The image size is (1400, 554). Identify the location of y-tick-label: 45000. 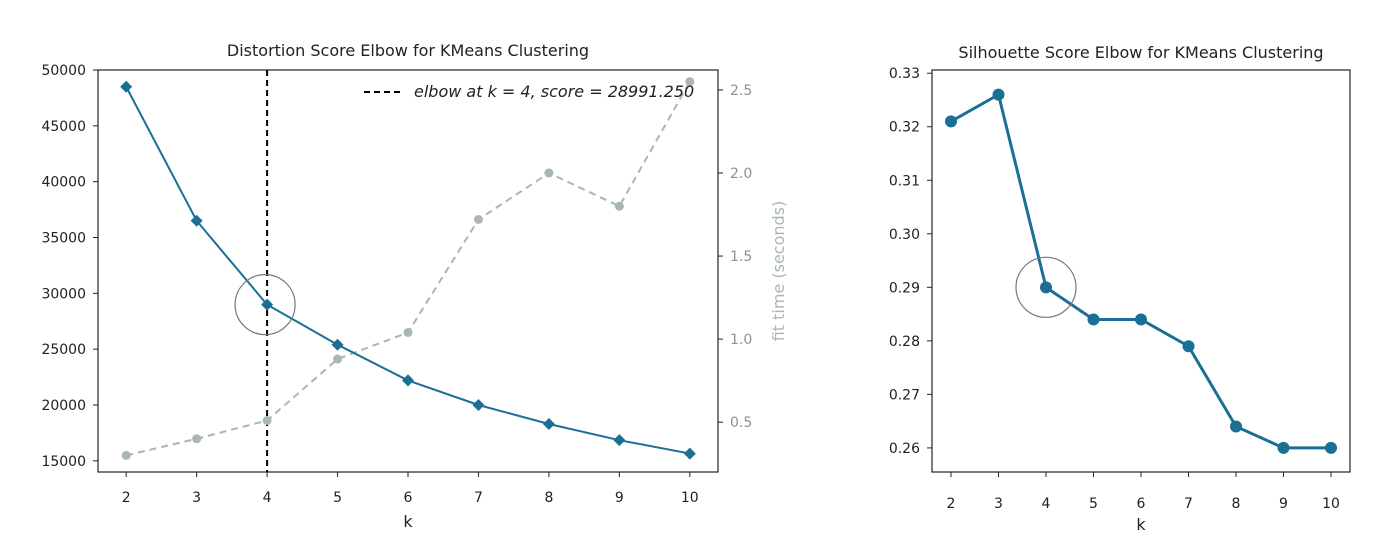
(63, 127).